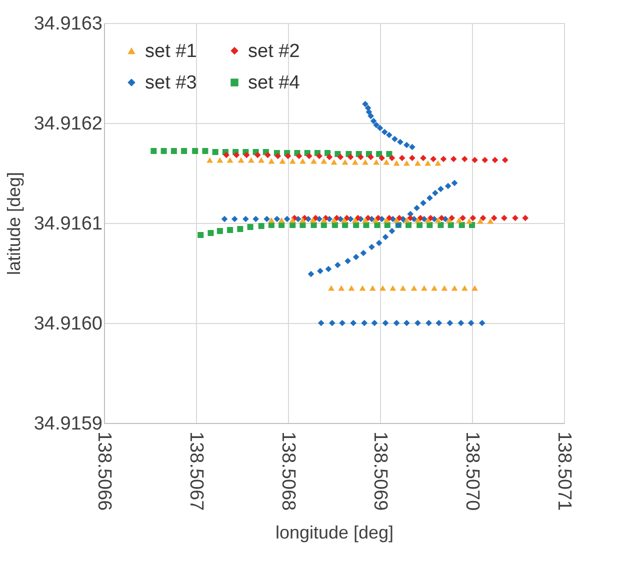 Image resolution: width=628 pixels, height=579 pixels. I want to click on legend-label: set #2, so click(274, 51).